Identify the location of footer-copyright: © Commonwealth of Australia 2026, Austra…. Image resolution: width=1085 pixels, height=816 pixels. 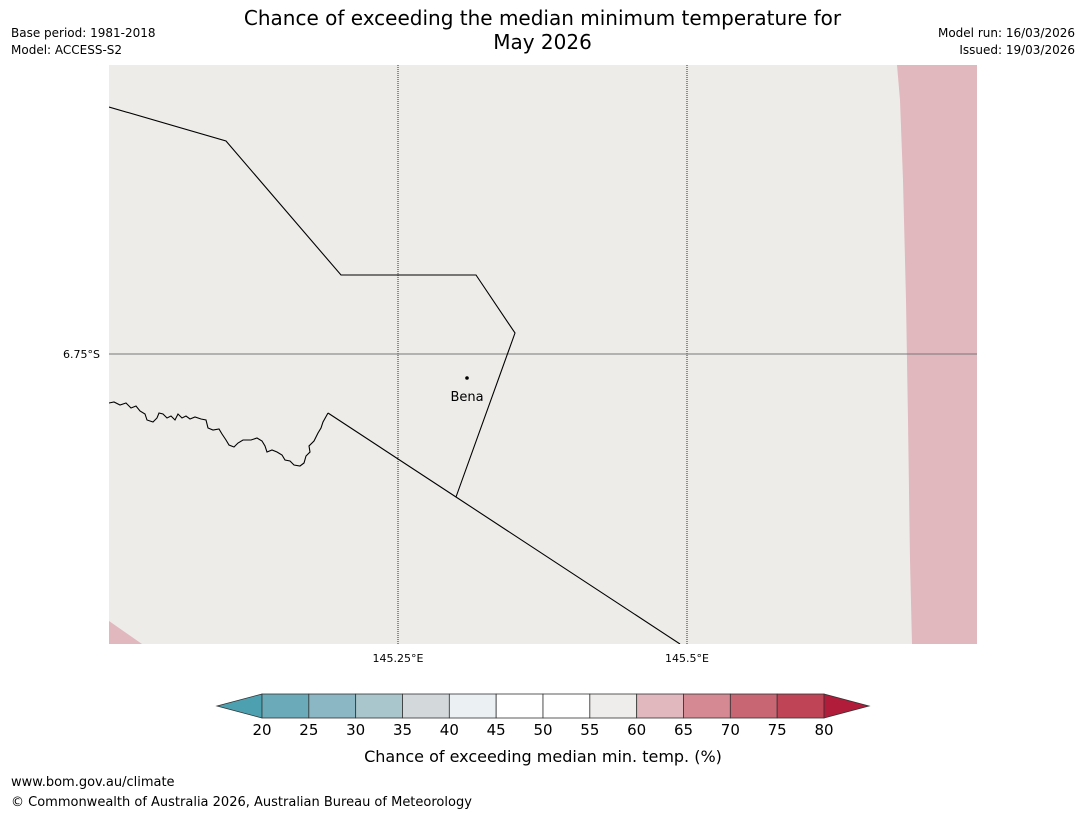
(241, 802).